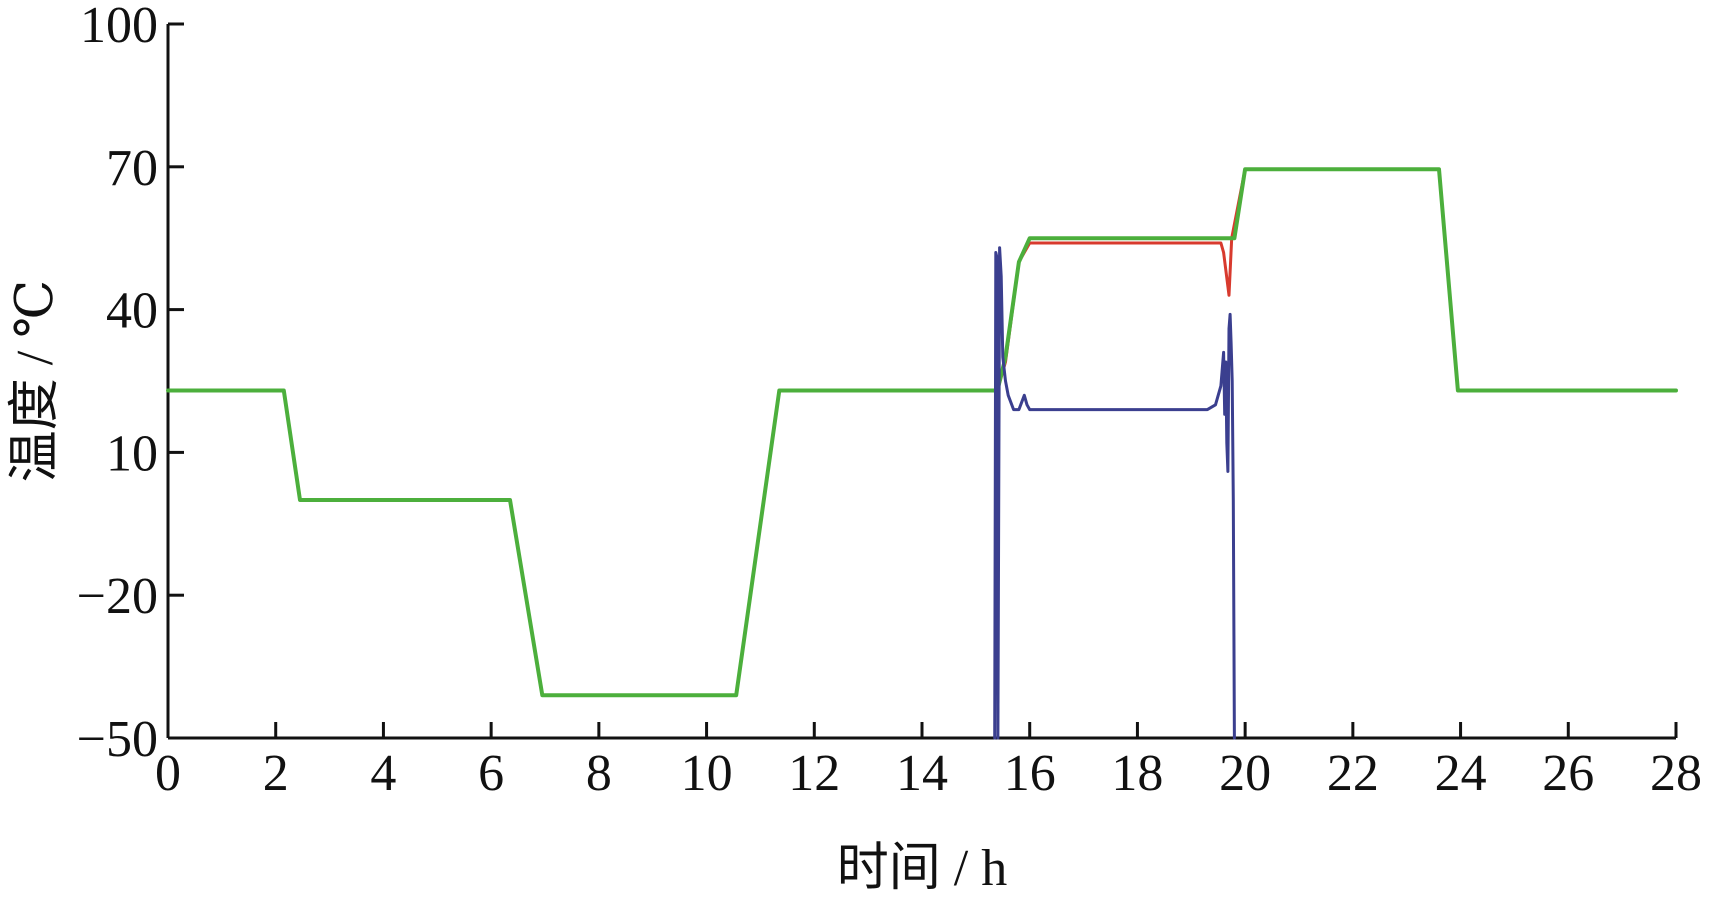 This screenshot has width=1711, height=905. What do you see at coordinates (814, 773) in the screenshot?
I see `x-tick-label: 12` at bounding box center [814, 773].